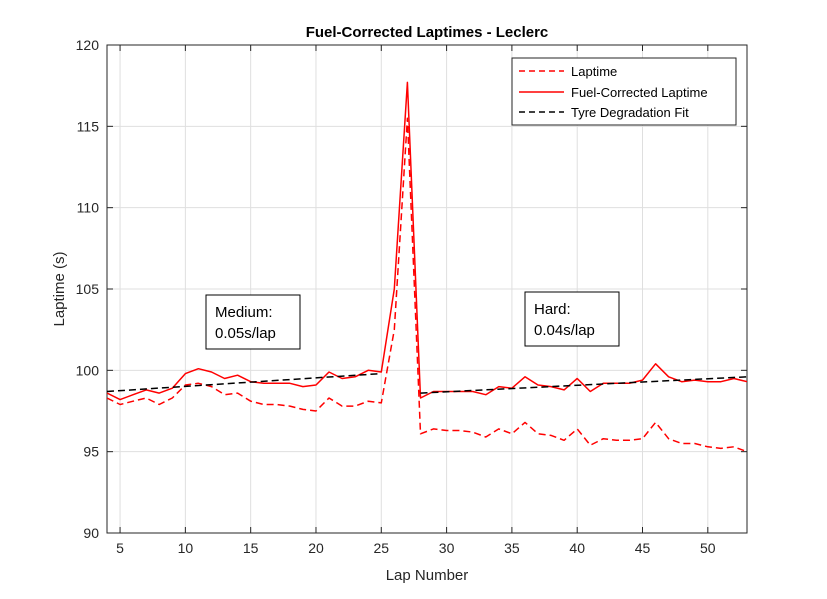 The width and height of the screenshot is (827, 599). What do you see at coordinates (381, 548) in the screenshot?
I see `x-tick-label: 25` at bounding box center [381, 548].